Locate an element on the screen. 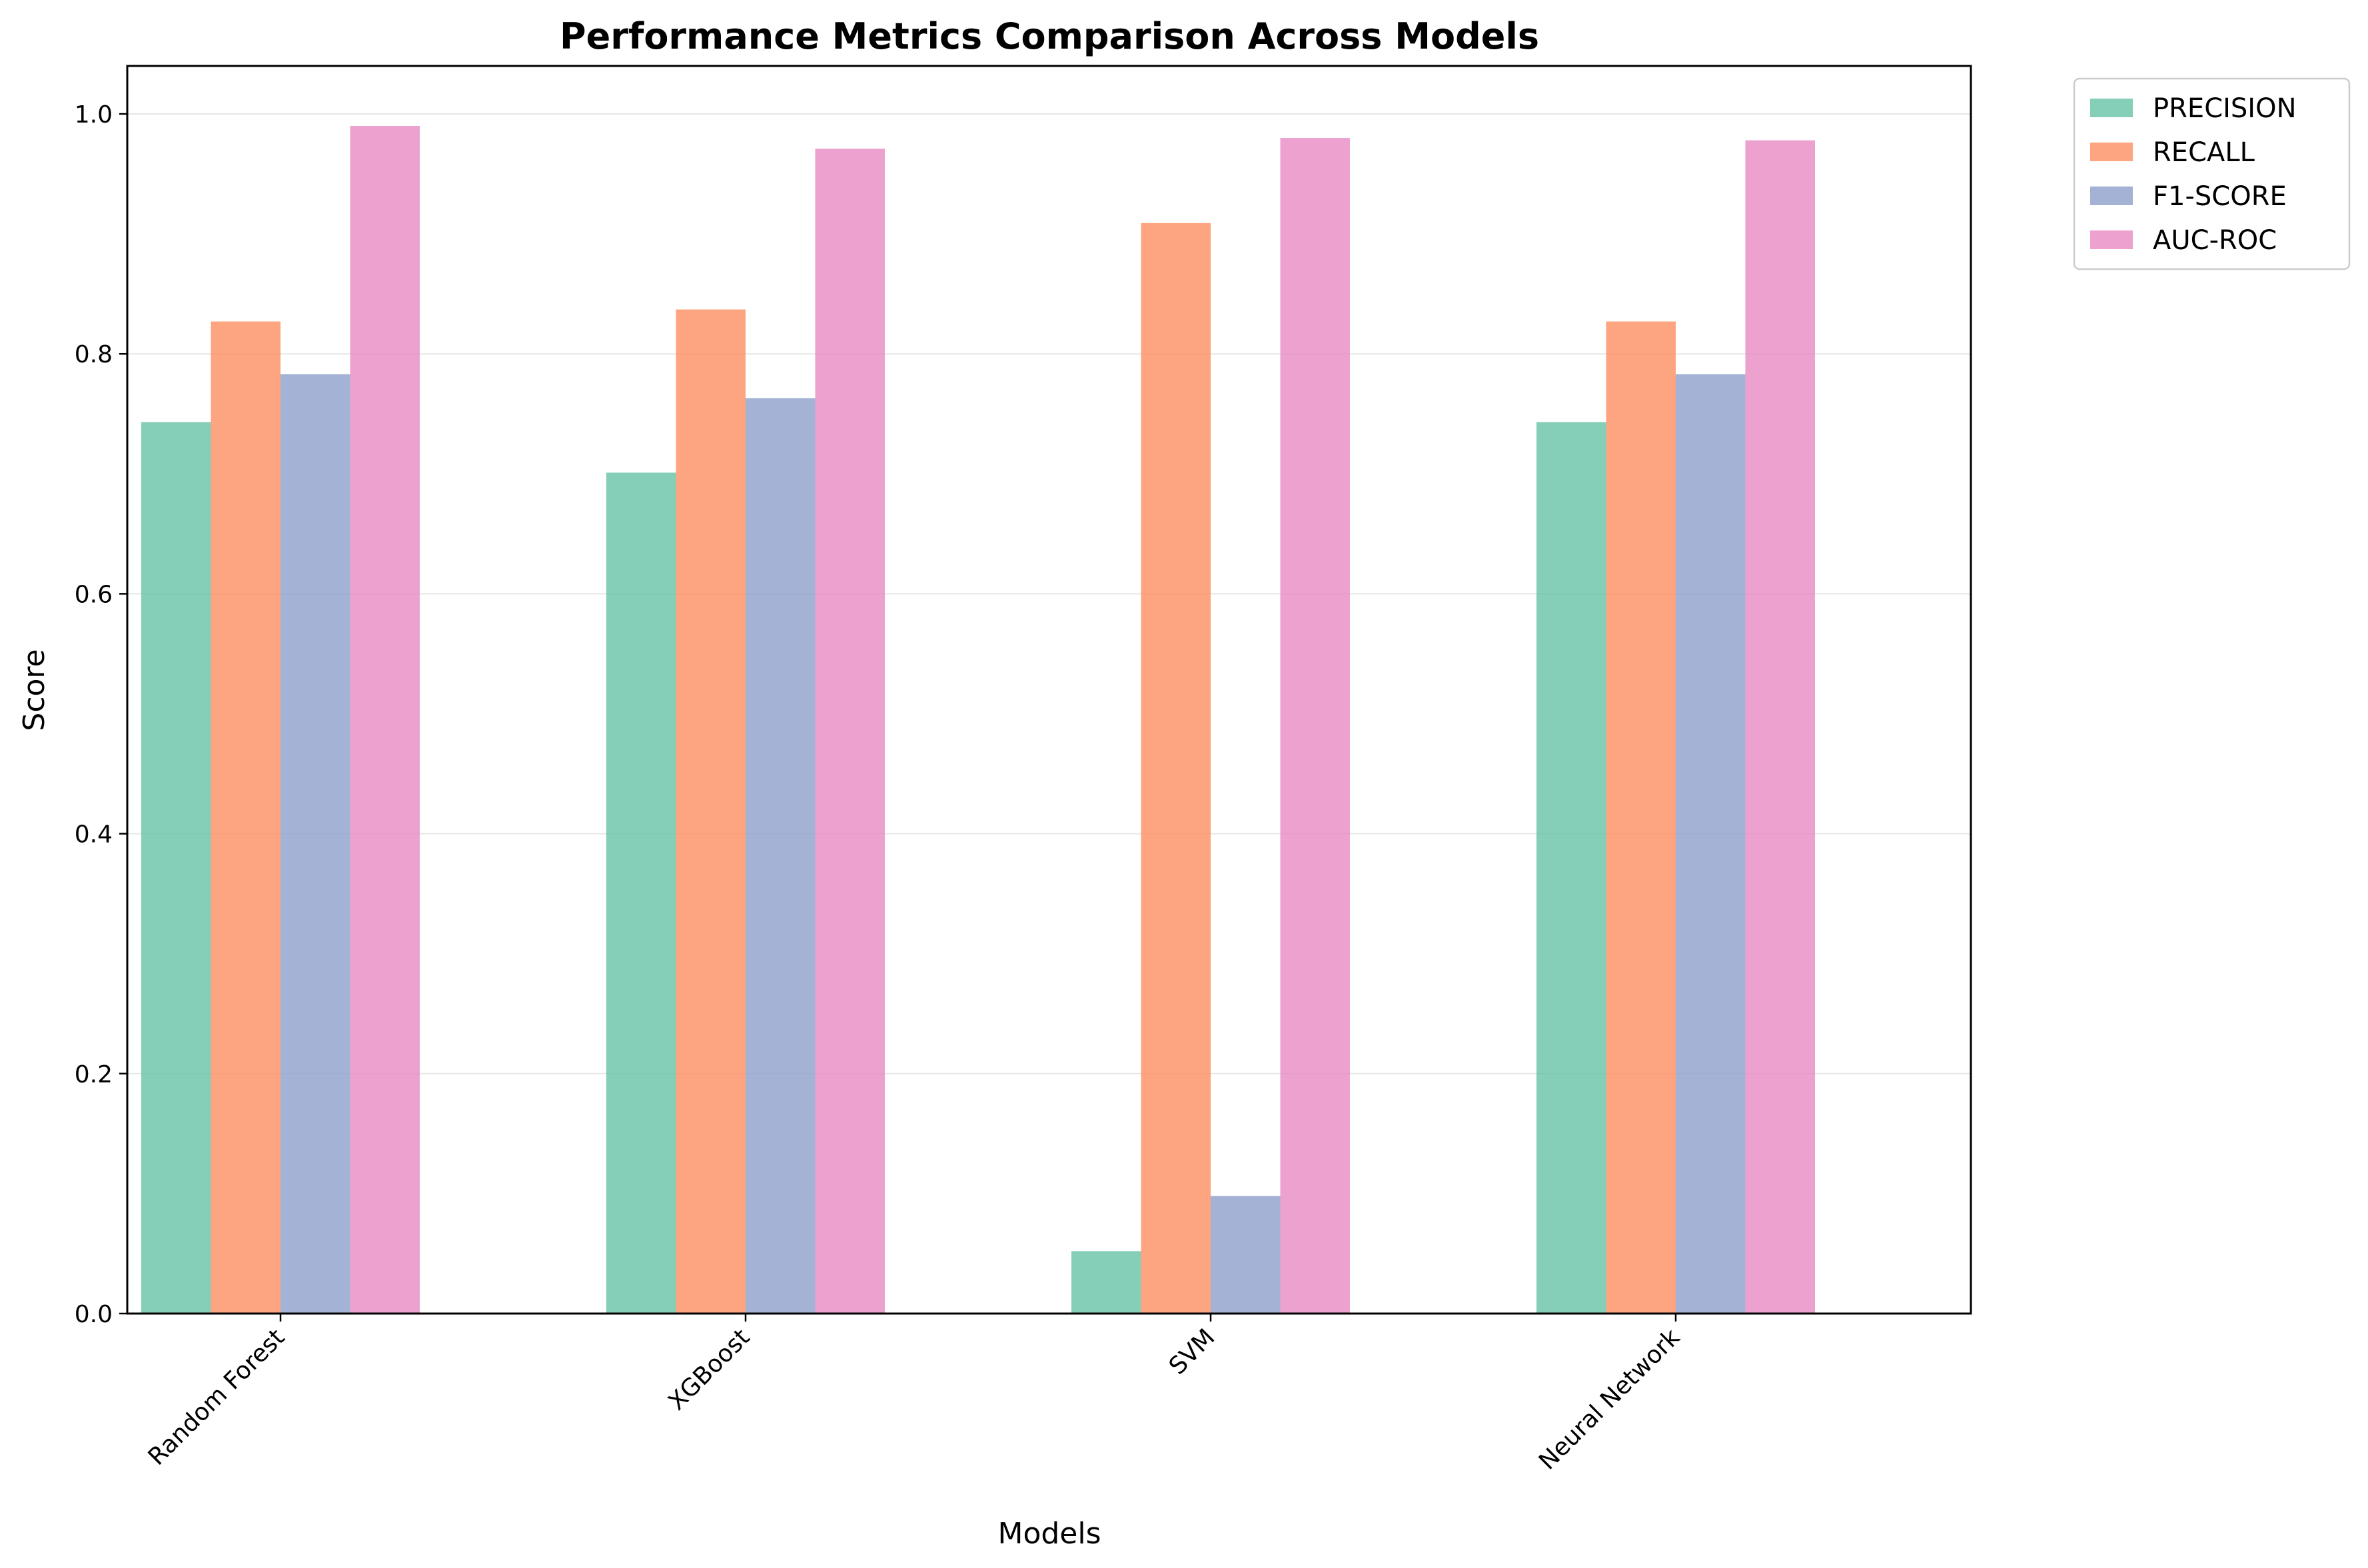 Image resolution: width=2368 pixels, height=1568 pixels. bar-f1-score-svm is located at coordinates (1246, 1255).